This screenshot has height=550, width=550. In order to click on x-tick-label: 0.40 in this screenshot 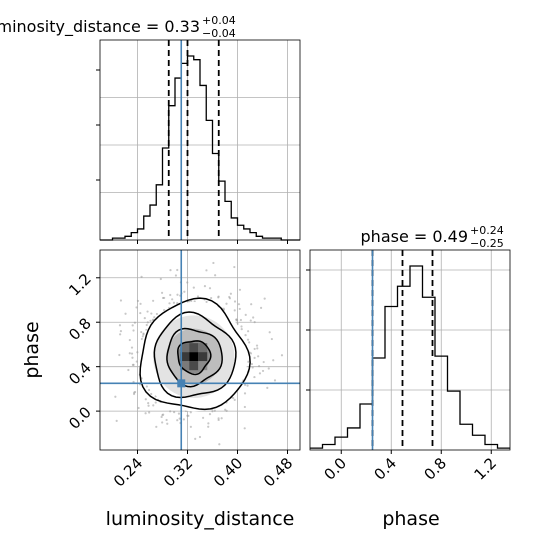, I will do `click(228, 472)`.